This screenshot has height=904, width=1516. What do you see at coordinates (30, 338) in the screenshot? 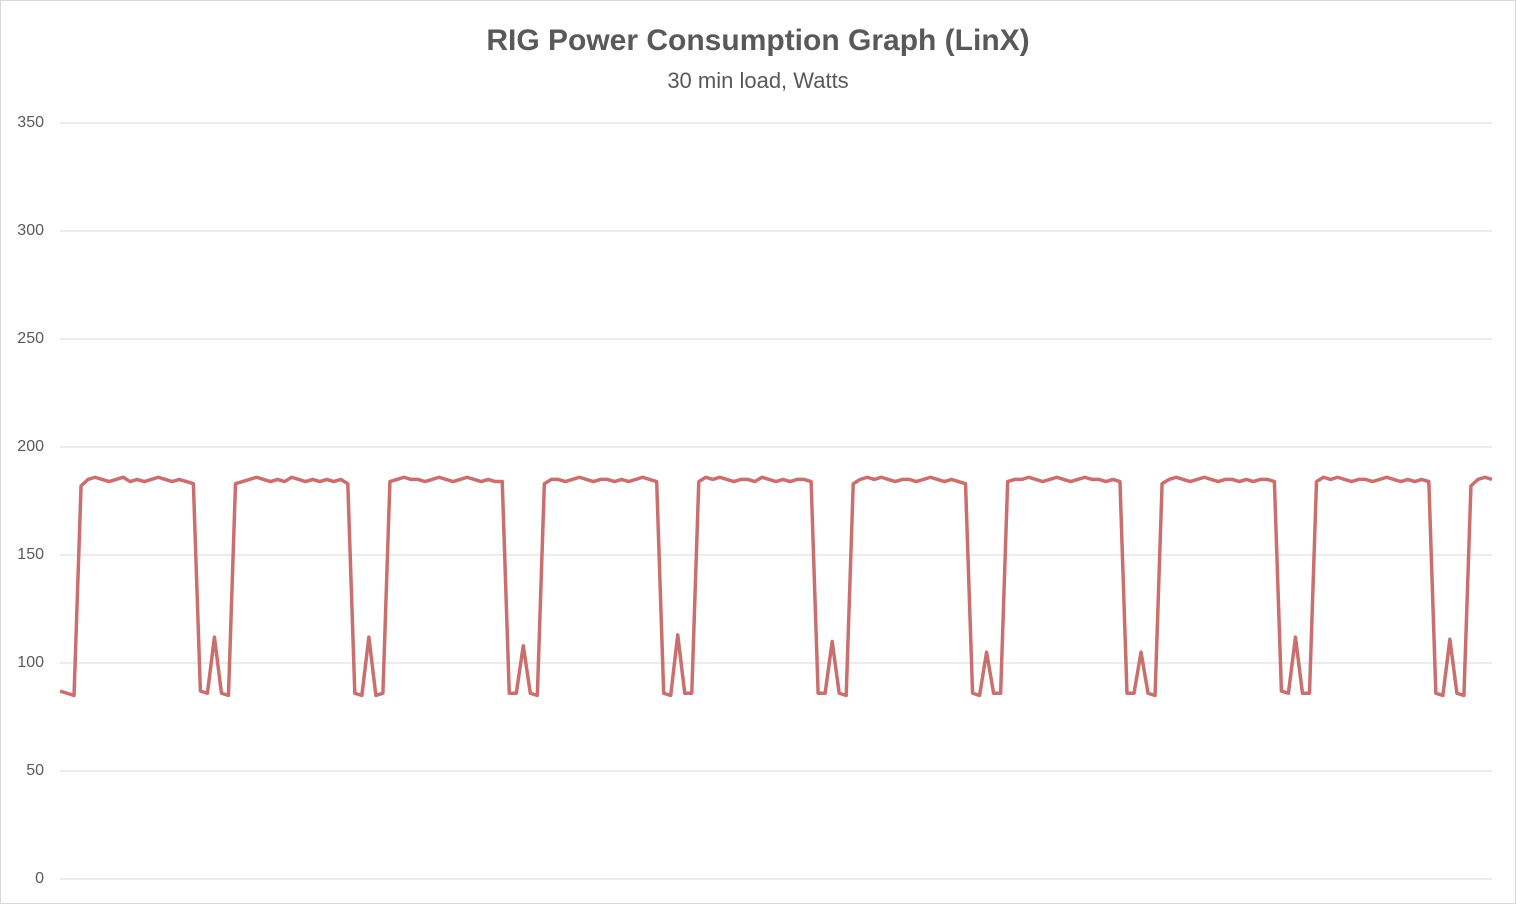
I see `y-tick-label: 250` at bounding box center [30, 338].